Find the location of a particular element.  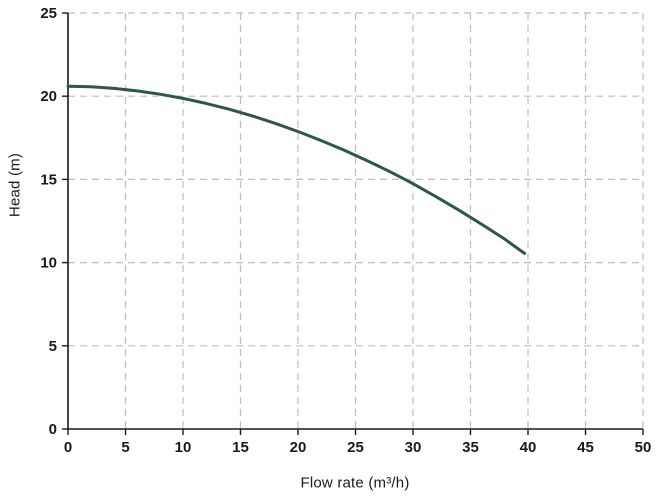

x-tick-label: 40 is located at coordinates (528, 447).